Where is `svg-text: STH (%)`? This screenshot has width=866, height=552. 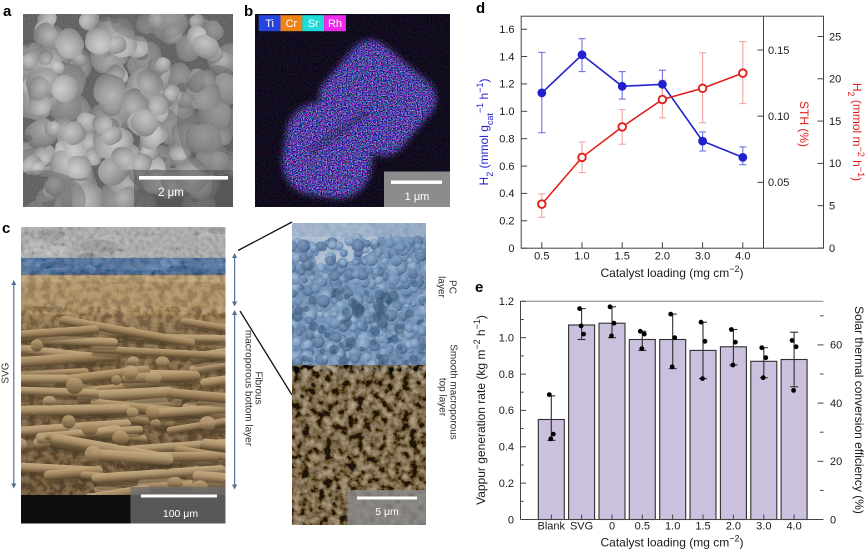 svg-text: STH (%) is located at coordinates (804, 124).